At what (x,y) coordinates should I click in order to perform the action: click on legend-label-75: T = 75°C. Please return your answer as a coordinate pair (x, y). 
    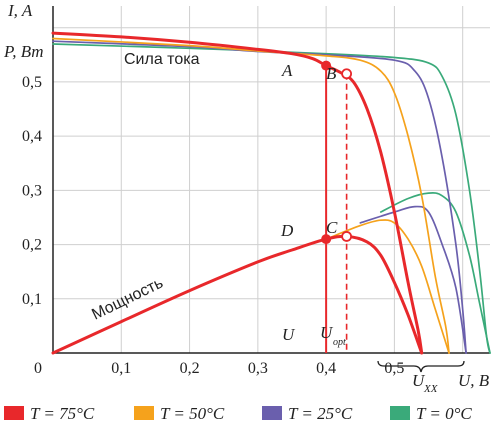
    Looking at the image, I should click on (62, 413).